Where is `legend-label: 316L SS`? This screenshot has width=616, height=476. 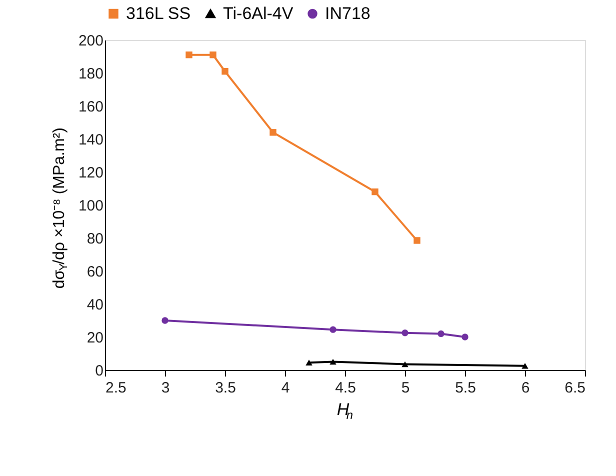 legend-label: 316L SS is located at coordinates (158, 13).